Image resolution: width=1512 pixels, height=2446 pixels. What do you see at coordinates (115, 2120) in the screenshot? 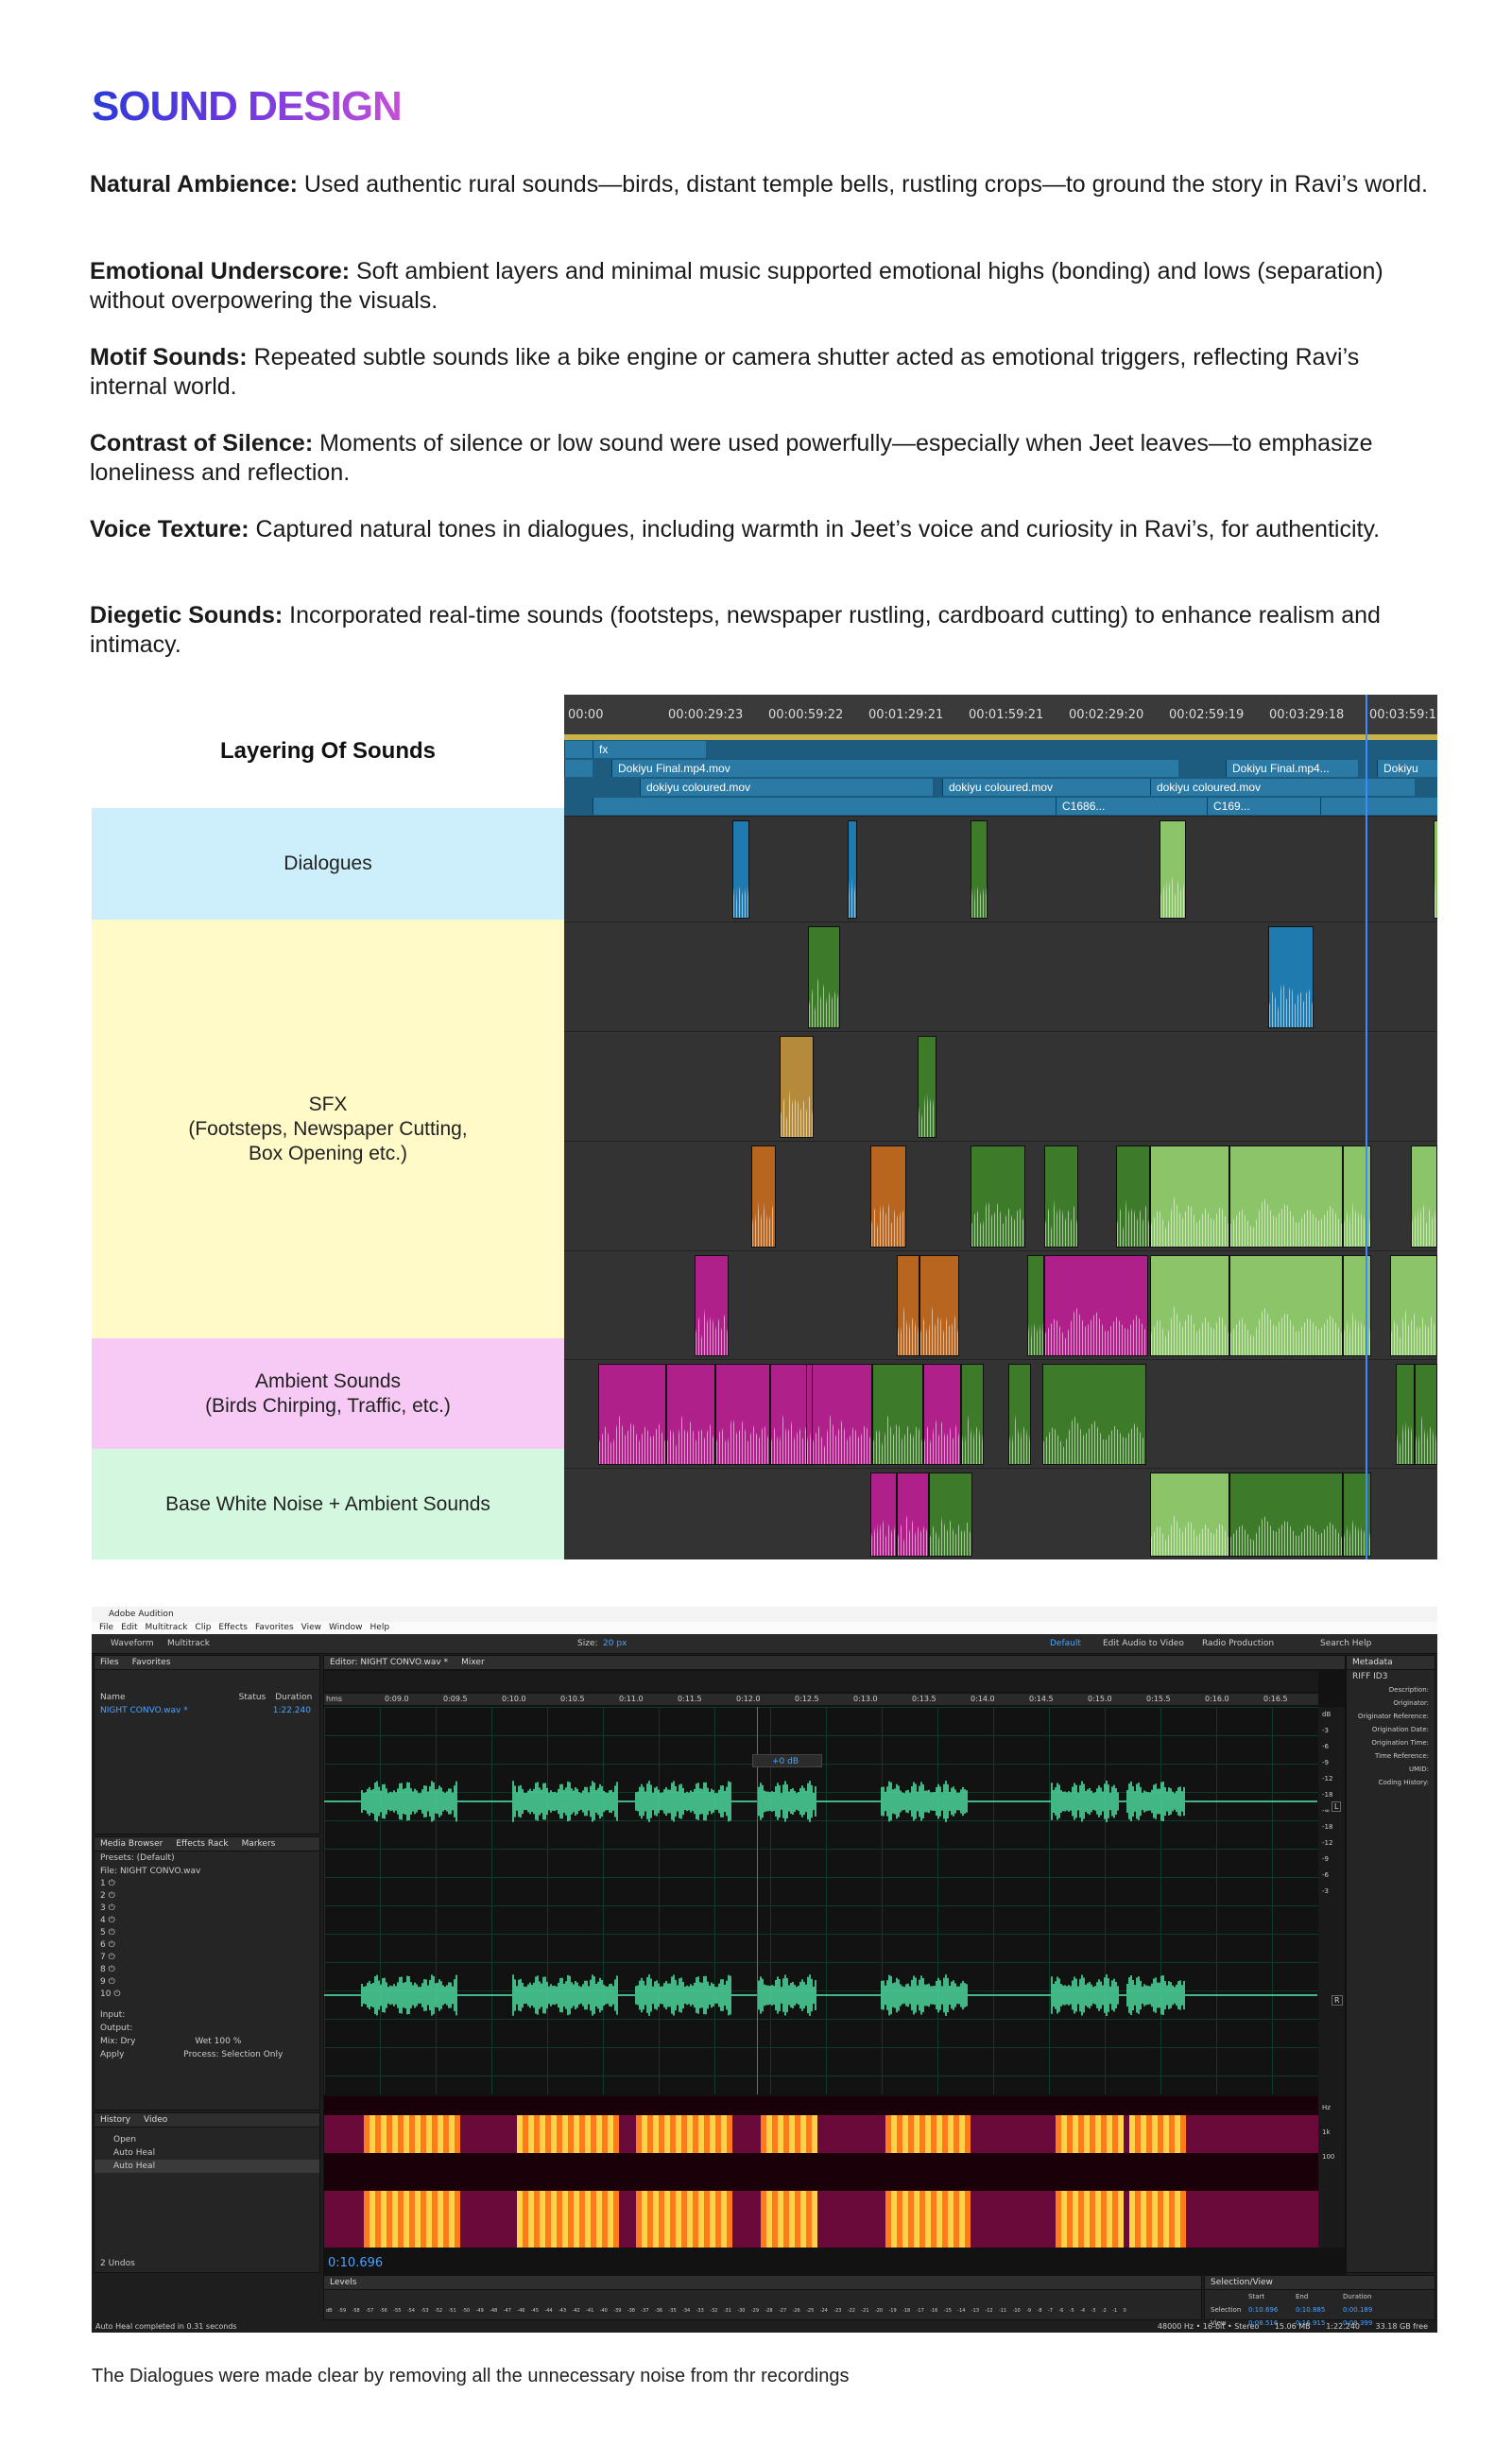
I see `tab-history: History` at bounding box center [115, 2120].